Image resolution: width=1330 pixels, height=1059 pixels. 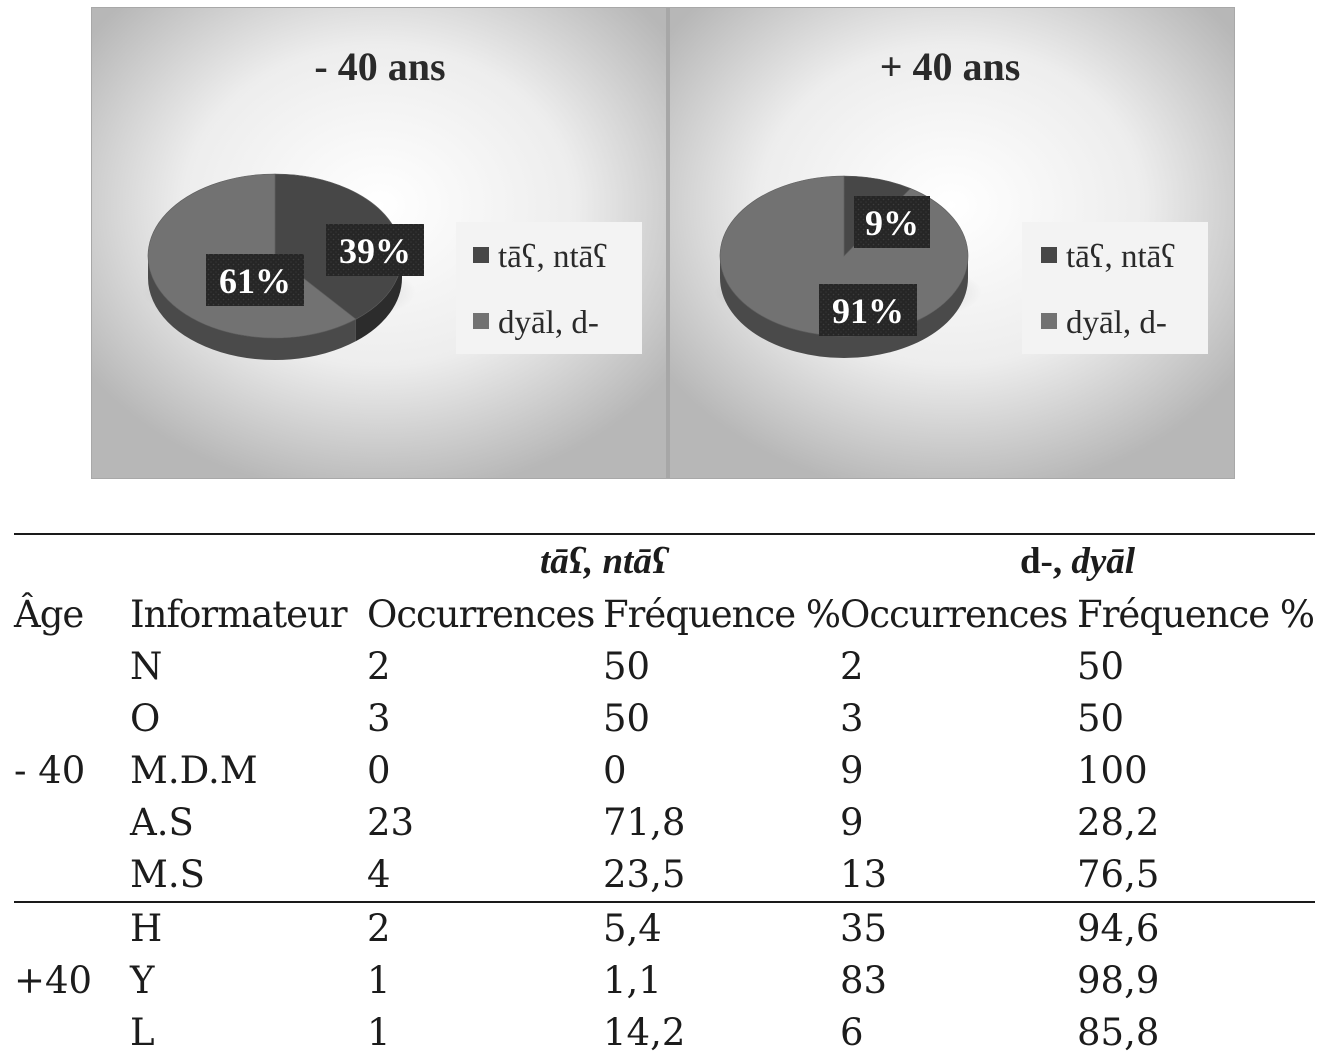 I want to click on data-label: 91%, so click(x=868, y=311).